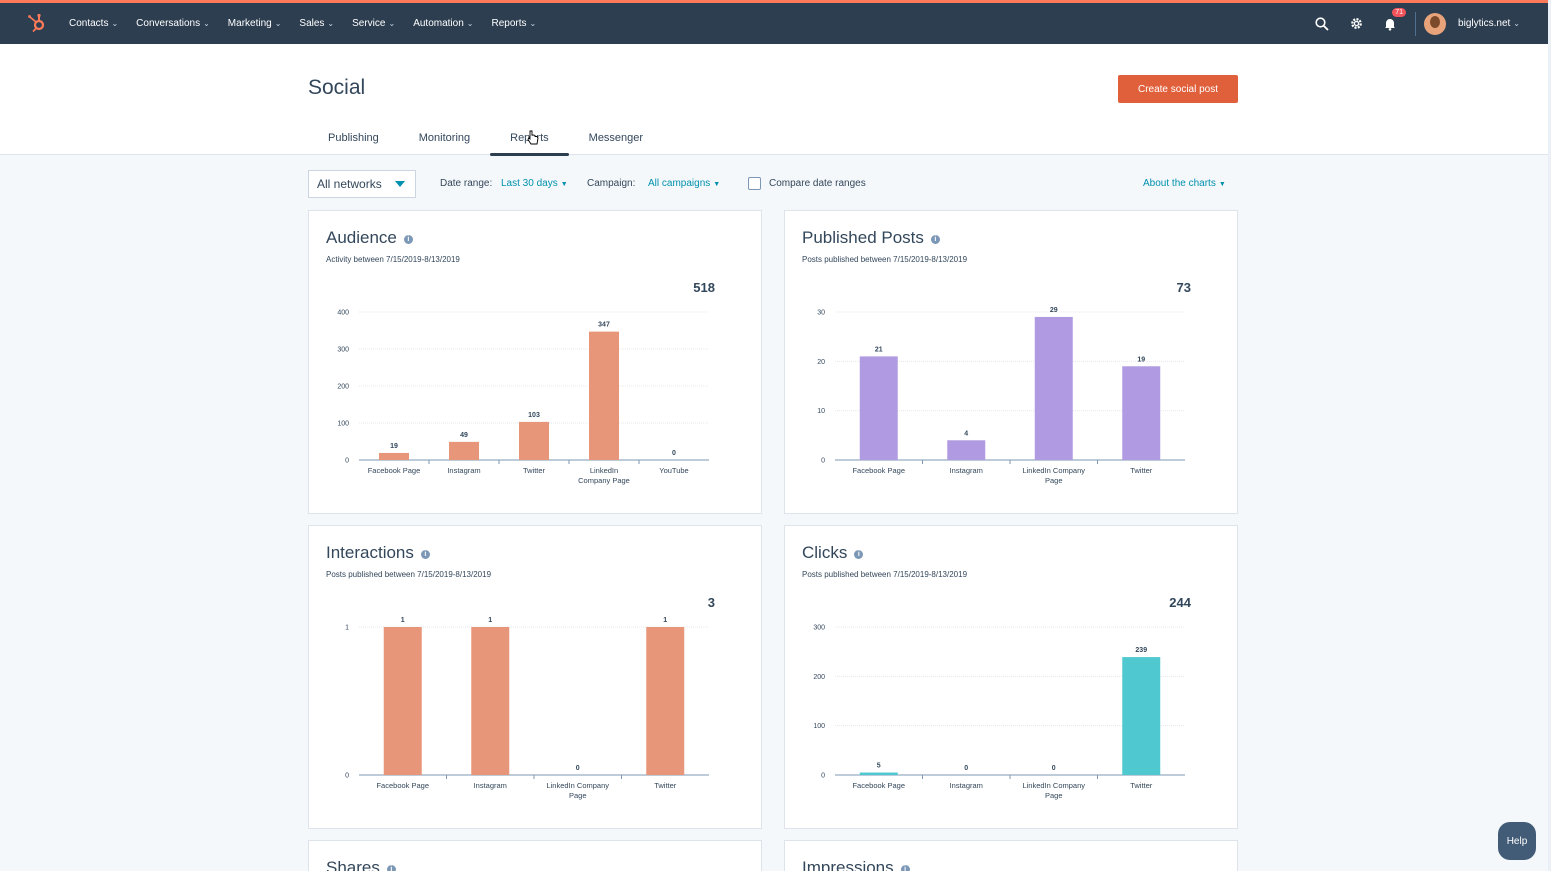 This screenshot has height=871, width=1551. Describe the element at coordinates (1393, 20) in the screenshot. I see `notifications-bell-icon: 71` at that location.